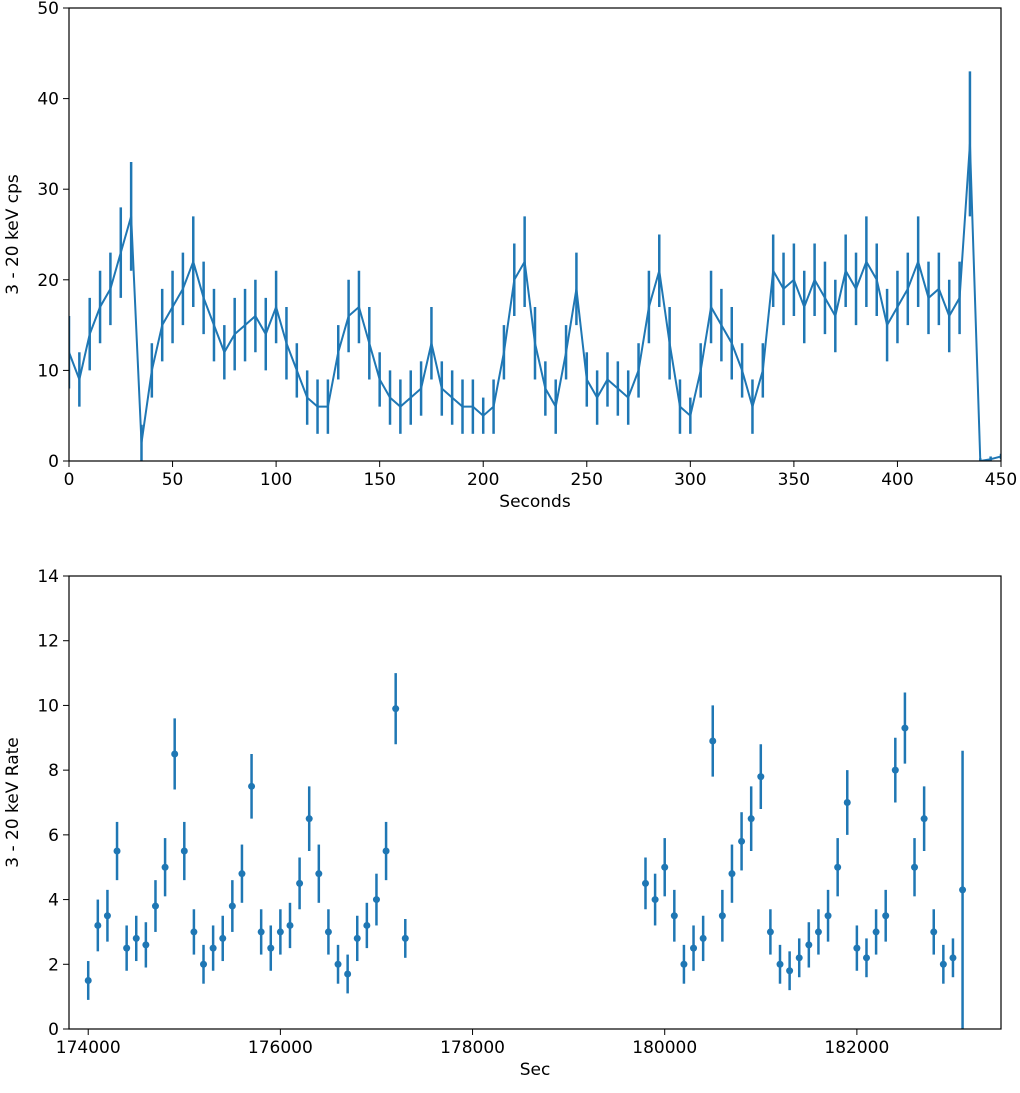  Describe the element at coordinates (13, 234) in the screenshot. I see `y-axis-label: 3 - 20 keV cps` at that location.